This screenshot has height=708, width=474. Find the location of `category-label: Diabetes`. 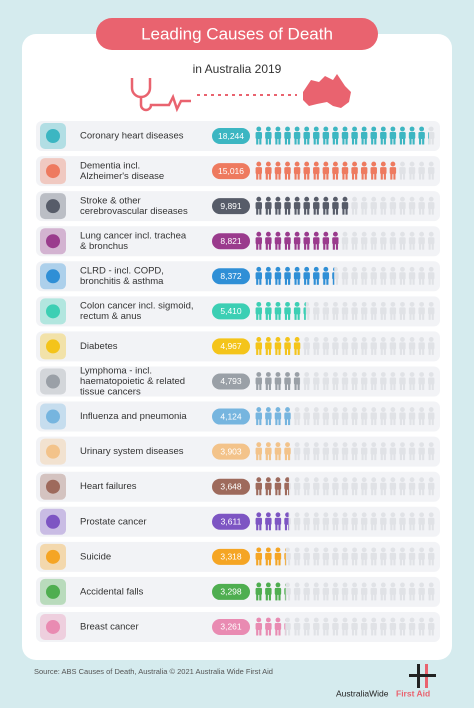

category-label: Diabetes is located at coordinates (99, 346).